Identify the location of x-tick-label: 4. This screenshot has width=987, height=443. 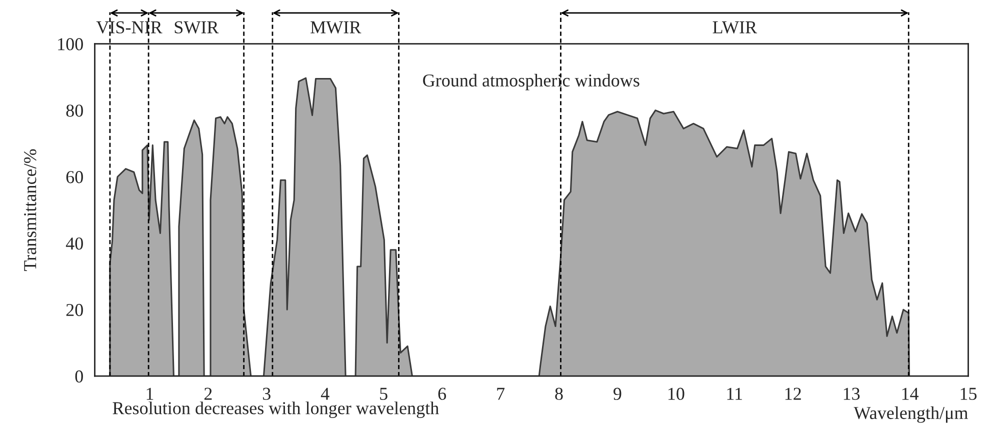
(325, 394).